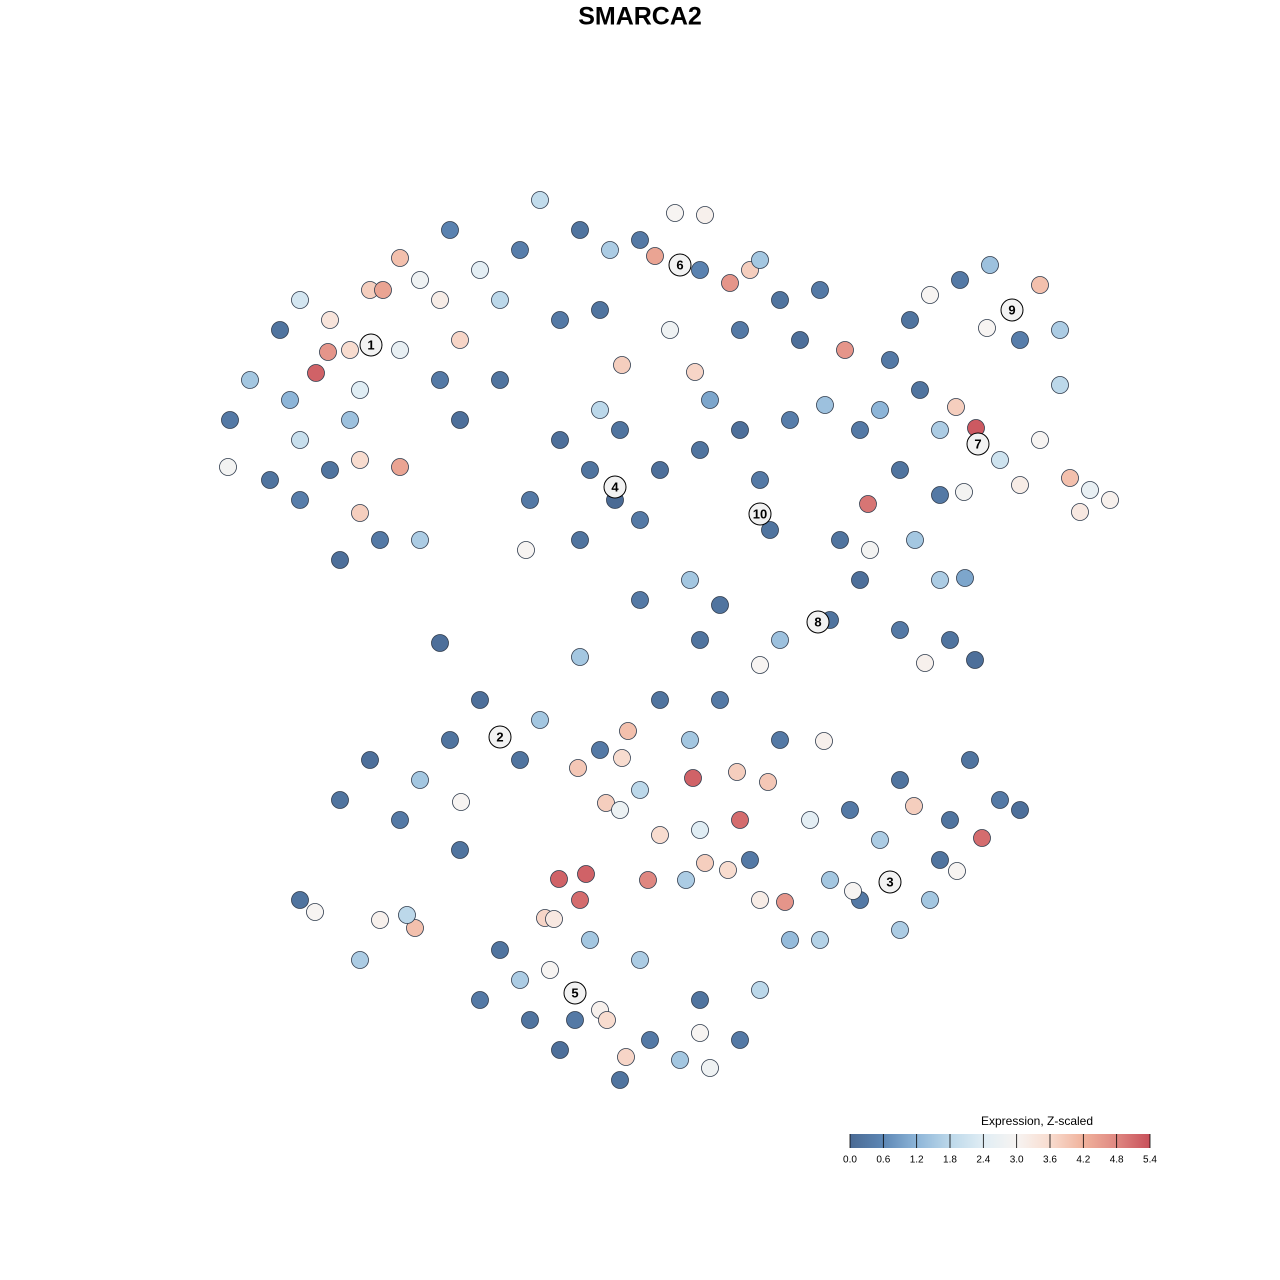  I want to click on cluster-label: 10, so click(760, 513).